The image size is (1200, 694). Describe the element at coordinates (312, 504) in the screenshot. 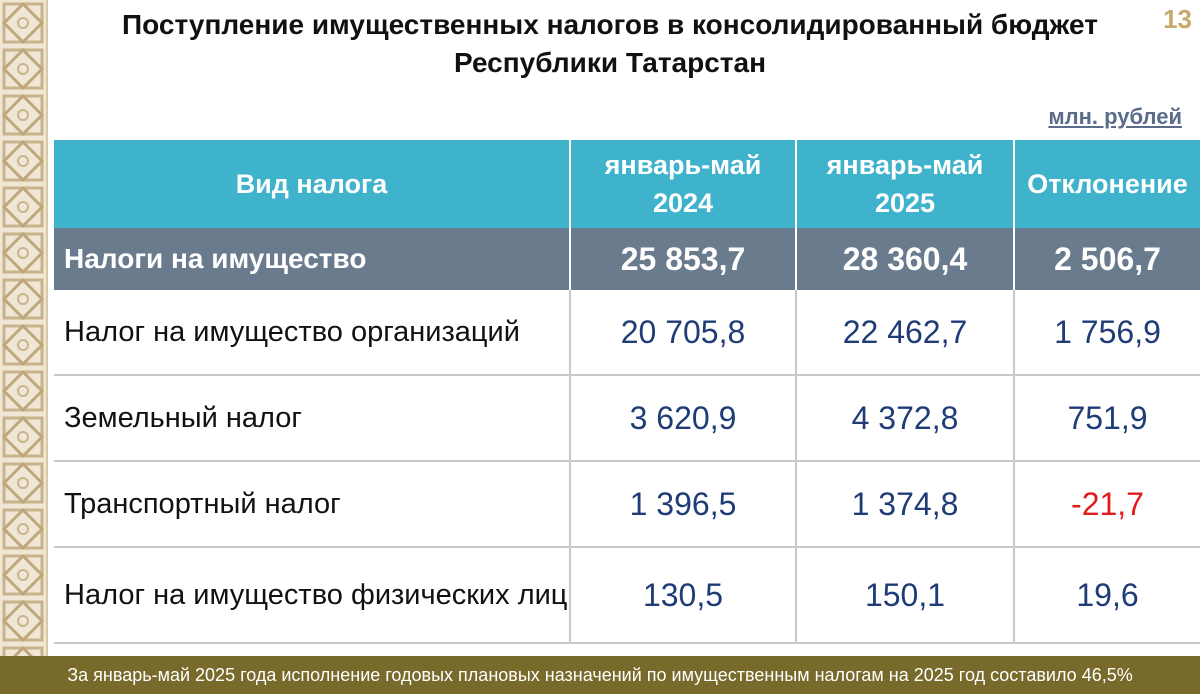

I see `row-name: Транспортный налог` at that location.